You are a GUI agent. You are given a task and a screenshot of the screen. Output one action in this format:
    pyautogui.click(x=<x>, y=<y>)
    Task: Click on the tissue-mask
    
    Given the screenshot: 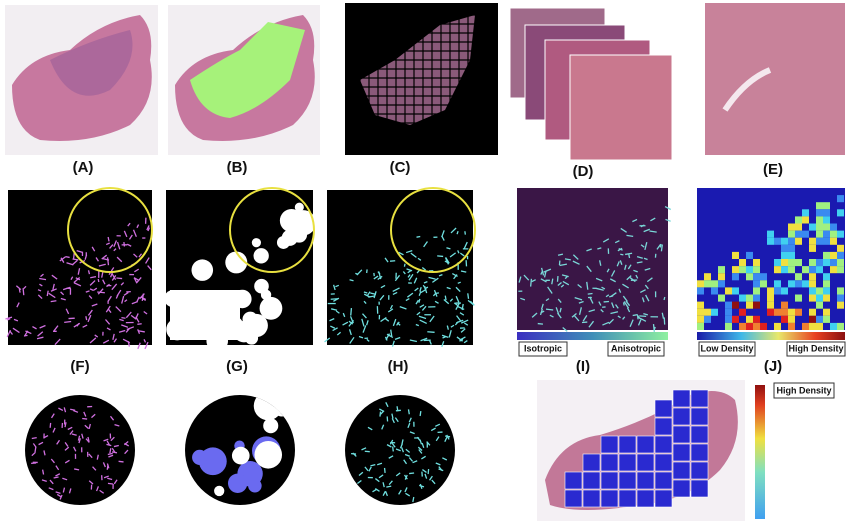 What is the action you would take?
    pyautogui.click(x=247, y=70)
    